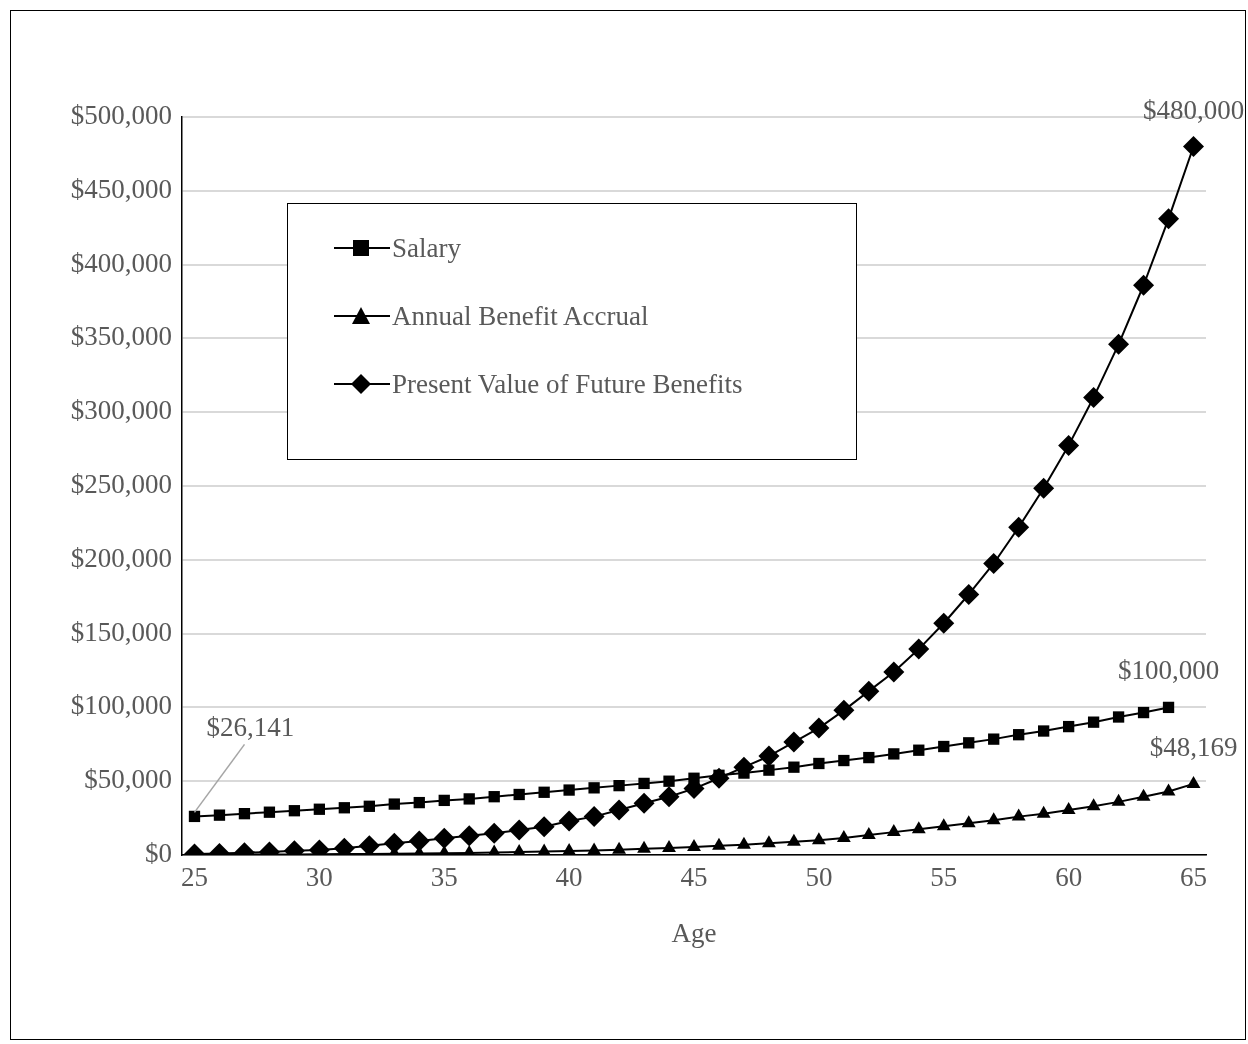  I want to click on annotation: $100,000, so click(1168, 670).